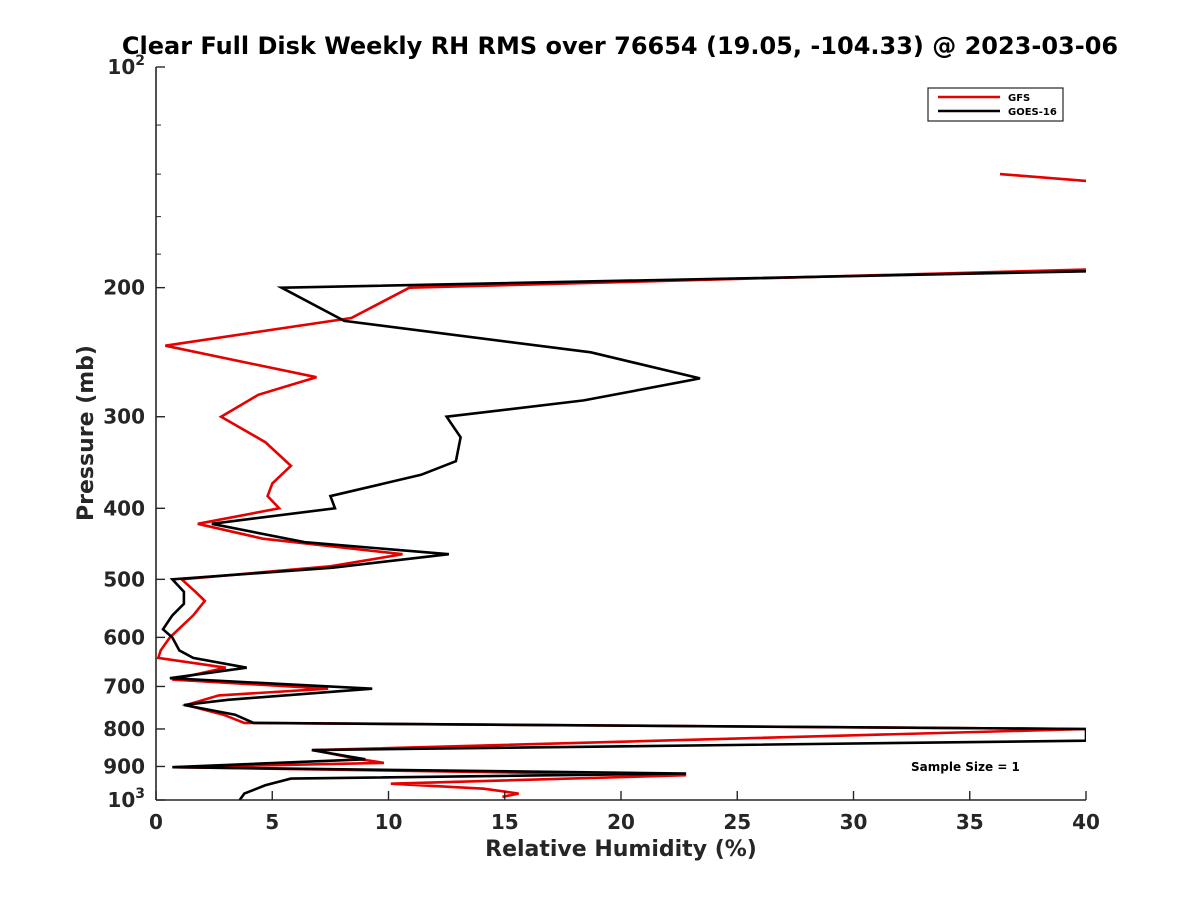  Describe the element at coordinates (1032, 112) in the screenshot. I see `legend-label-goes16: GOES-16` at that location.